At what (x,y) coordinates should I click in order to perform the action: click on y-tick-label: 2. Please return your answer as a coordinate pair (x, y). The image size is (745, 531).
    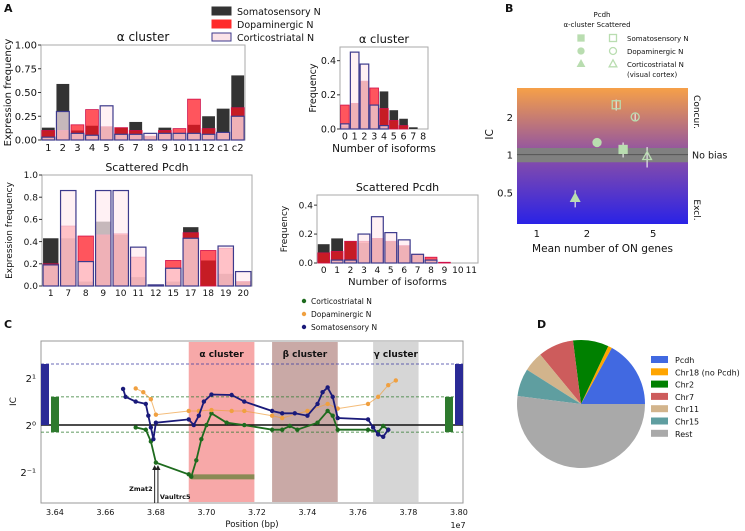
    Looking at the image, I should click on (510, 118).